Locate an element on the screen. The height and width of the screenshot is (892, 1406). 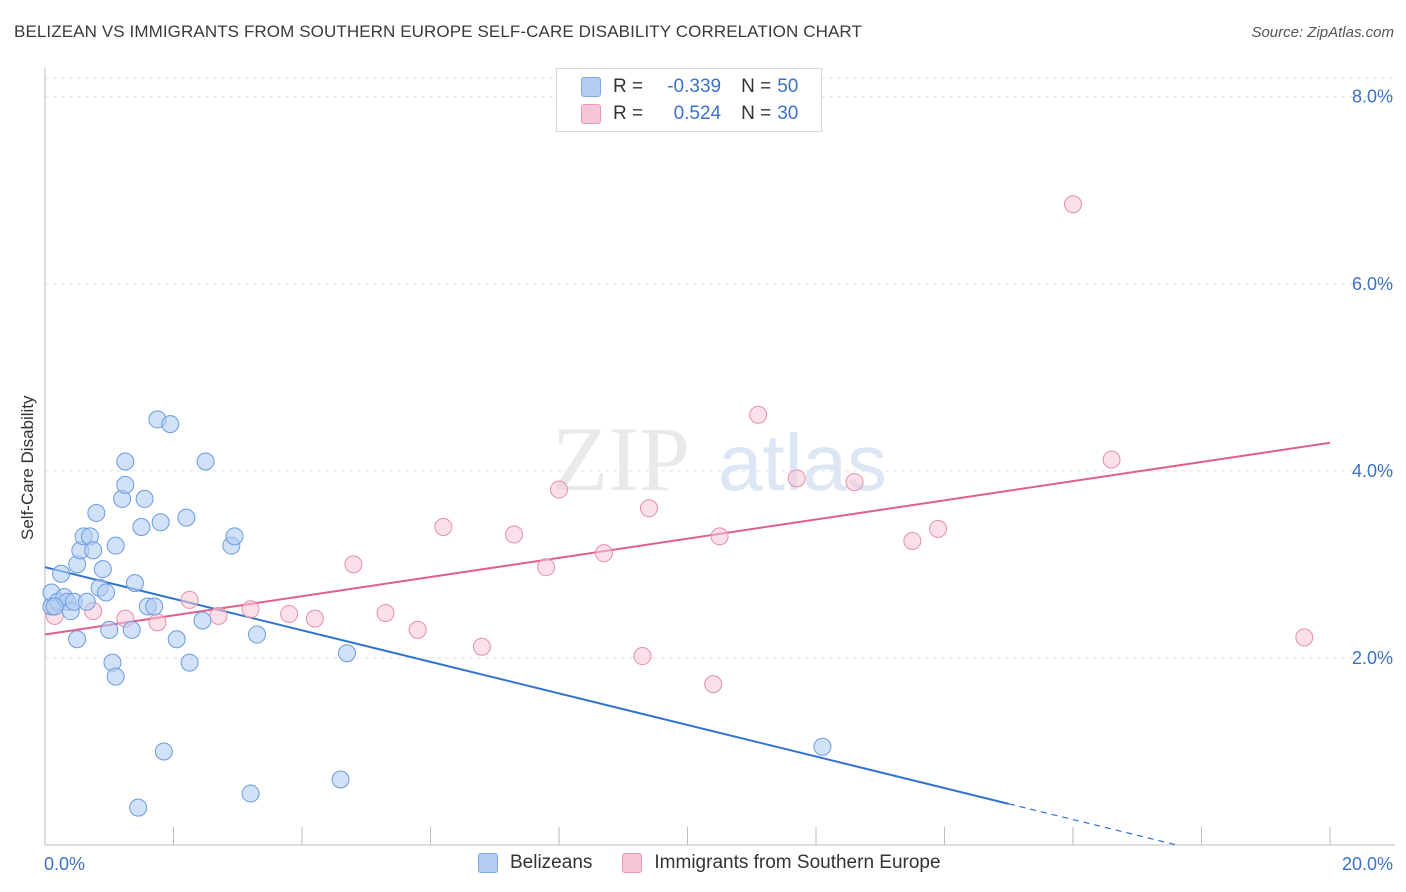
legend-label-southern-europe: Immigrants from Southern Europe is located at coordinates (797, 862).